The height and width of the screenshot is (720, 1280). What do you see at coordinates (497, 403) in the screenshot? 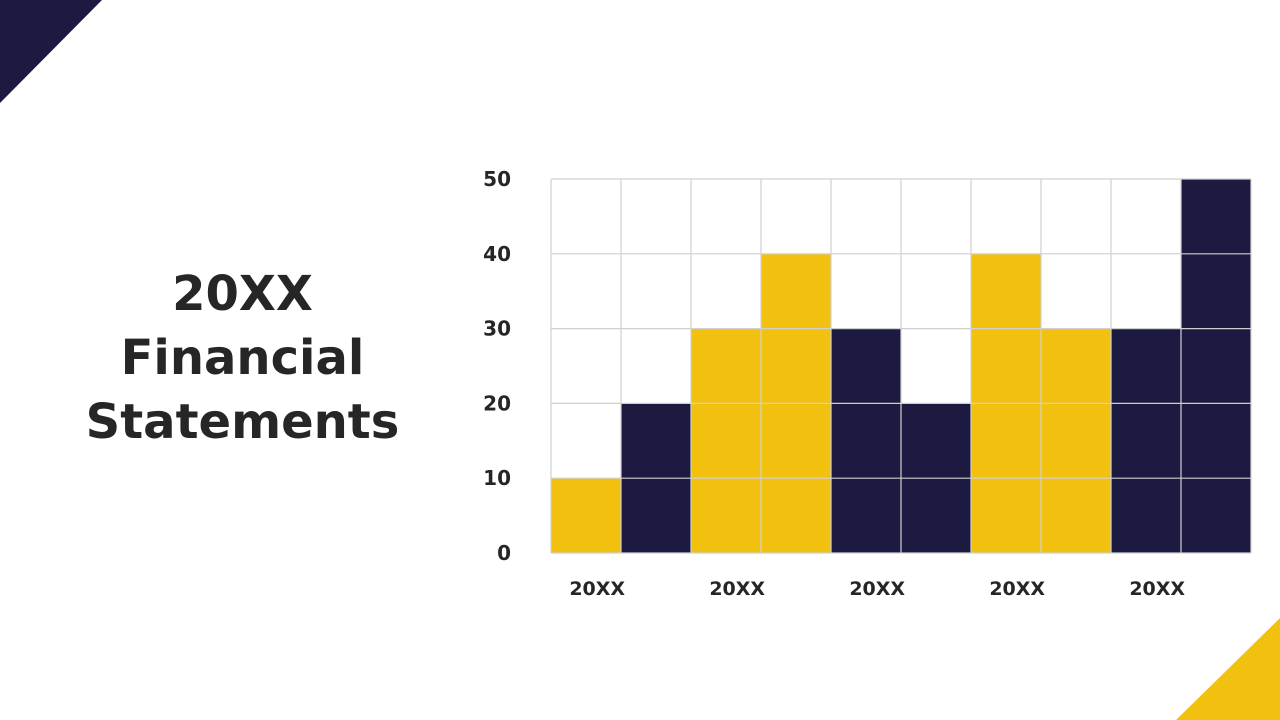
I see `y-tick-label: 20` at bounding box center [497, 403].